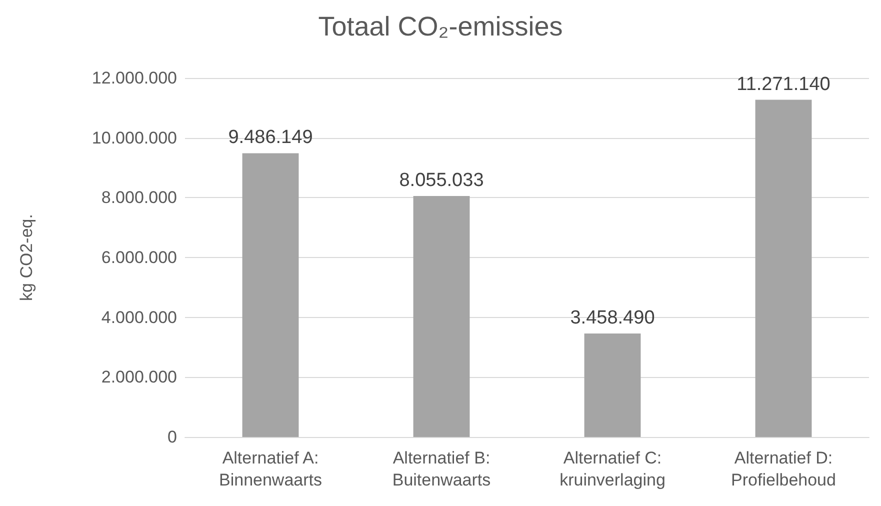  What do you see at coordinates (613, 469) in the screenshot?
I see `x-tick-label: Alternatief C: kruinverlaging` at bounding box center [613, 469].